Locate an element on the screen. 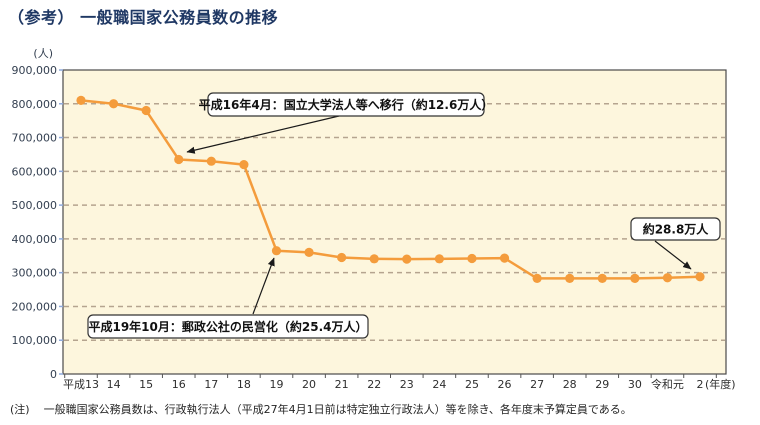 This screenshot has height=425, width=760. annotation-label: 平成16年4月：国立大学法人等へ移行（約12.6万人） is located at coordinates (346, 104).